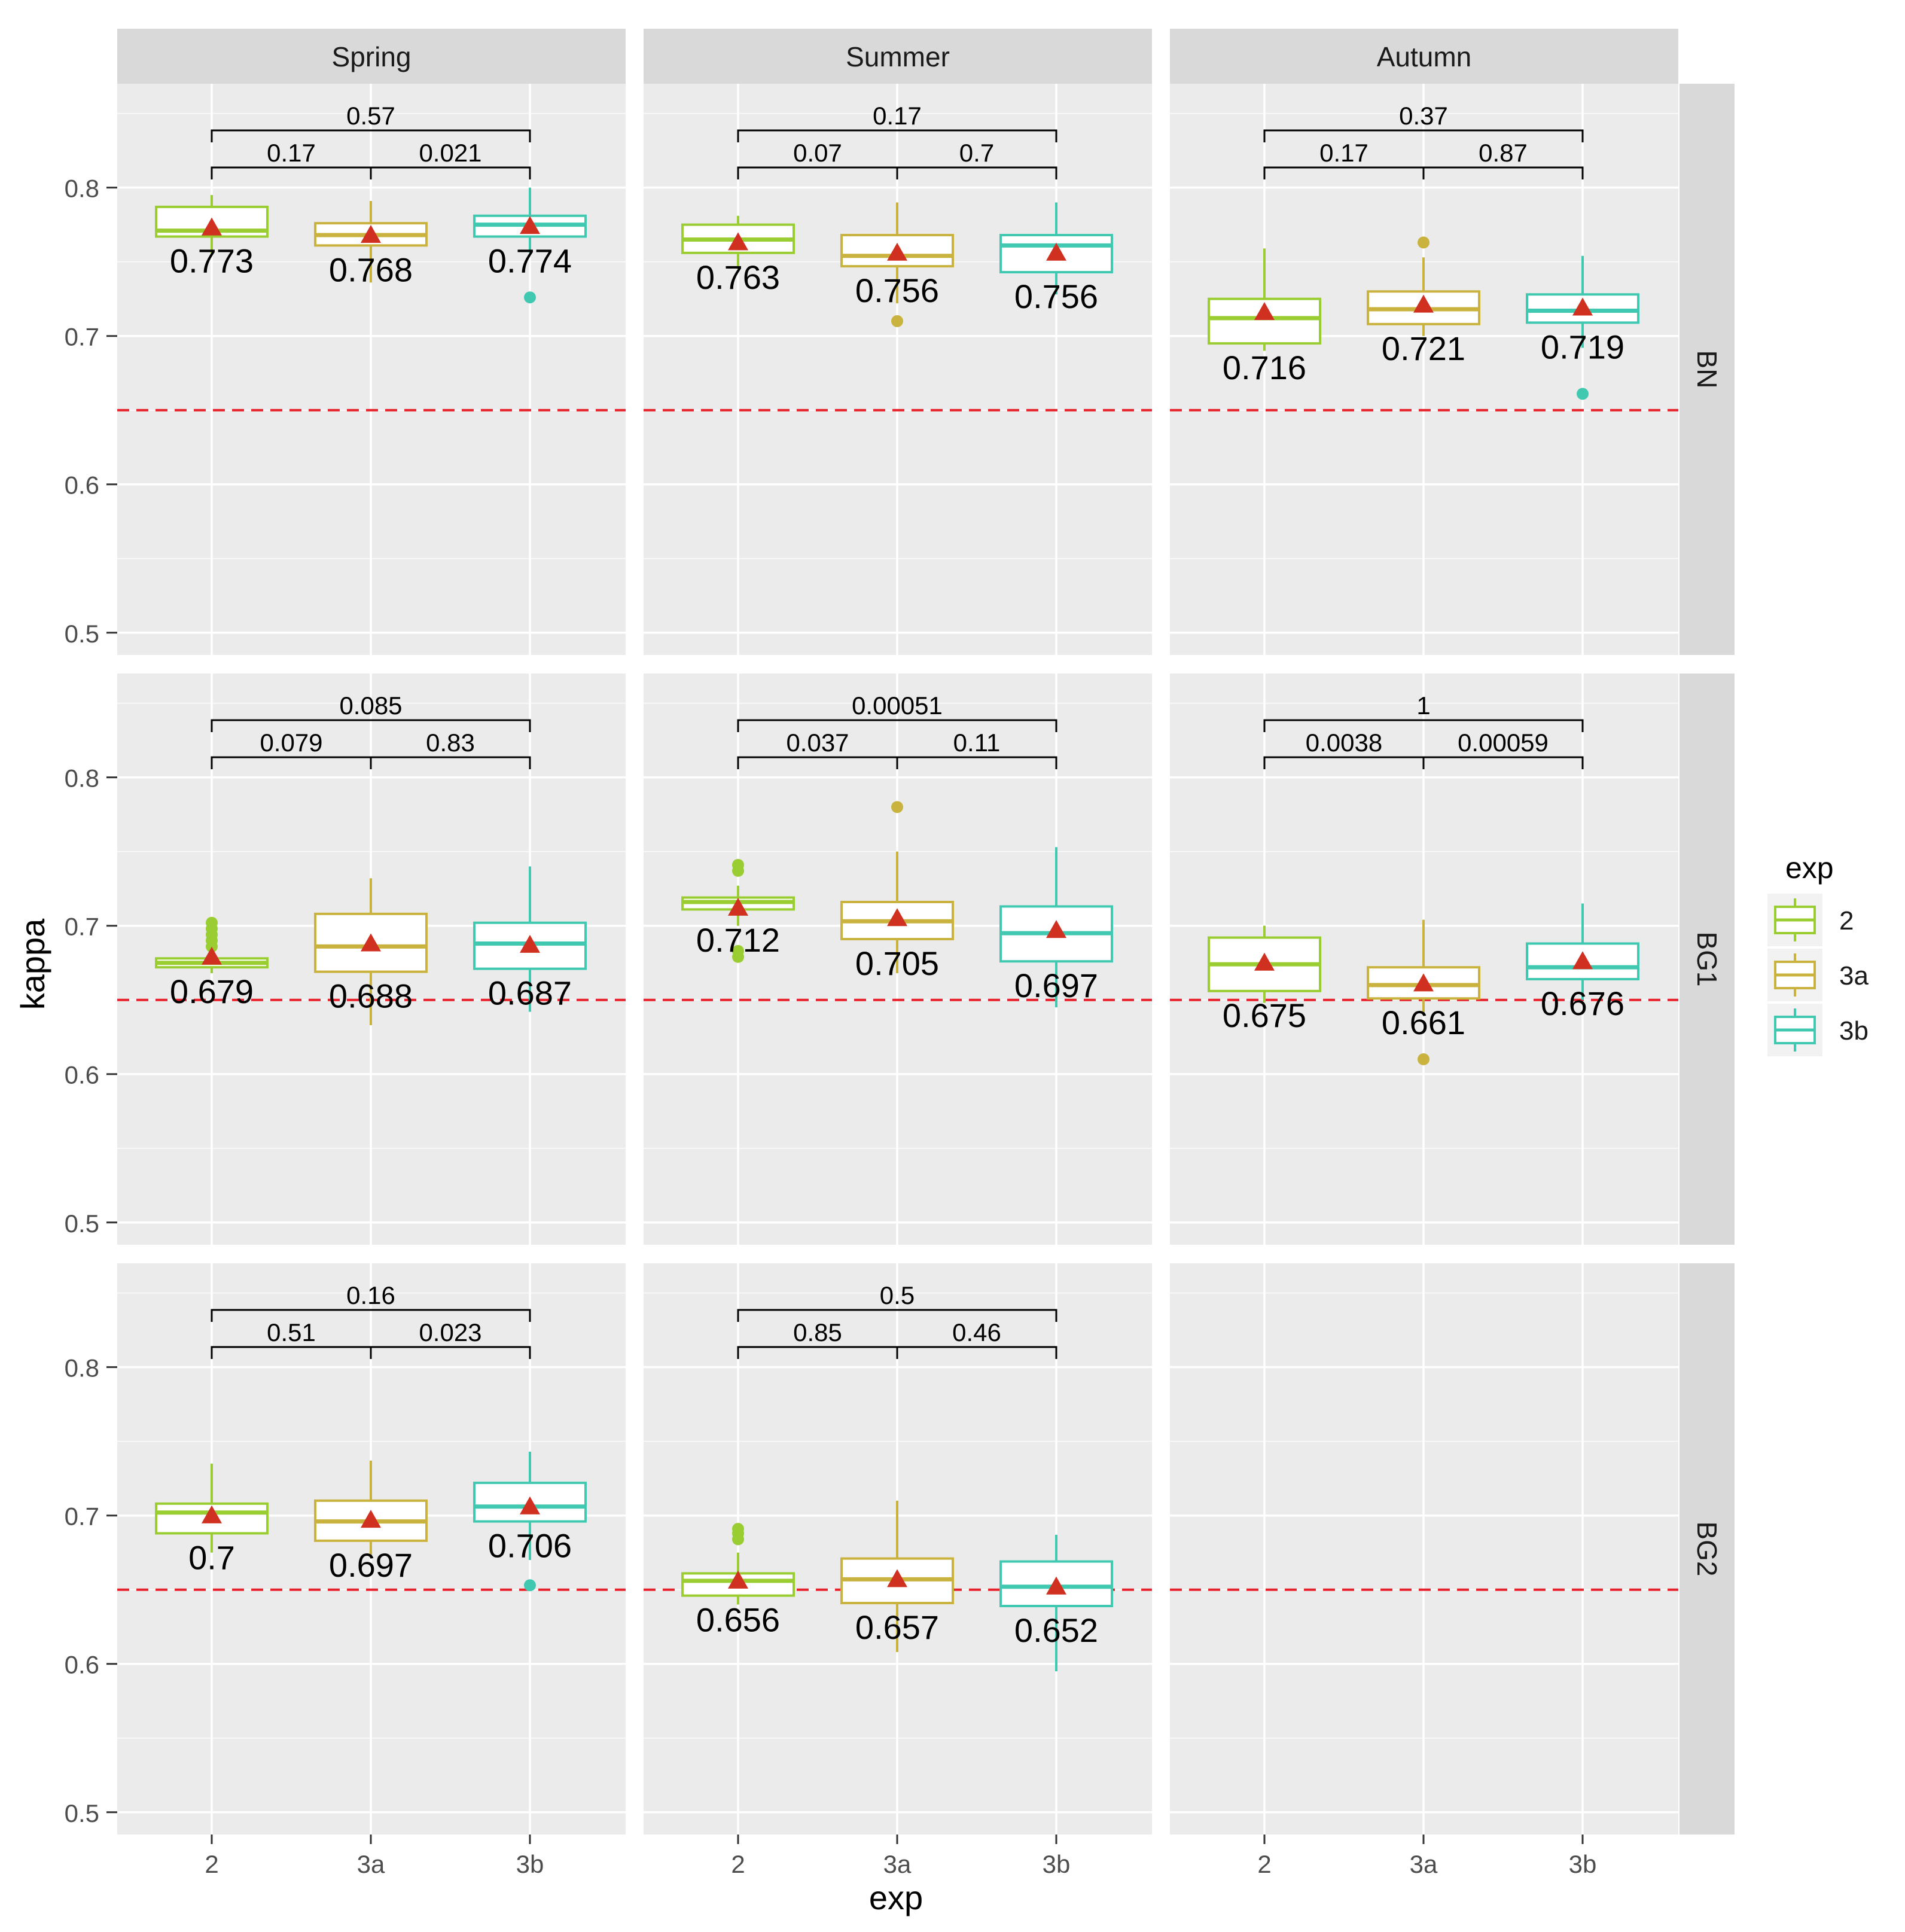  I want to click on box-2: 0.716, so click(1265, 317).